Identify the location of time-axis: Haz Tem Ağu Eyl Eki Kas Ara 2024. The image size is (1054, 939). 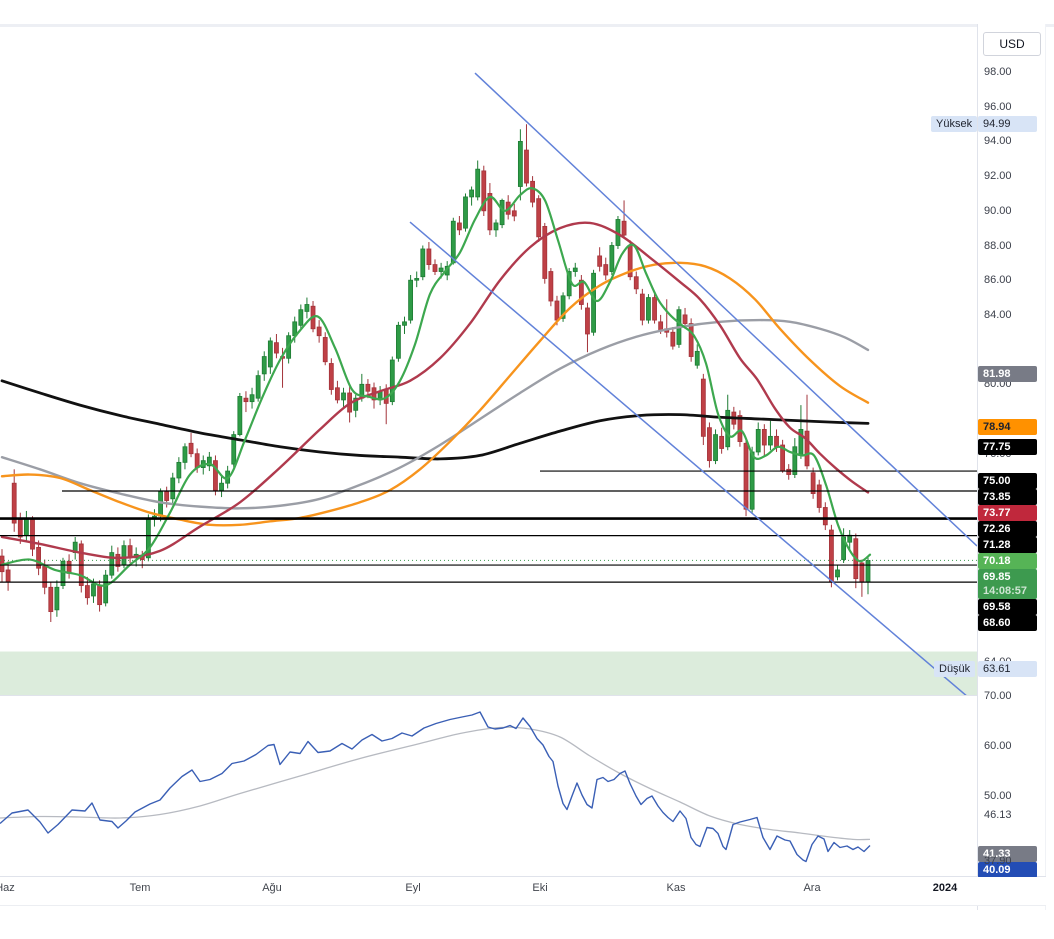
(523, 891).